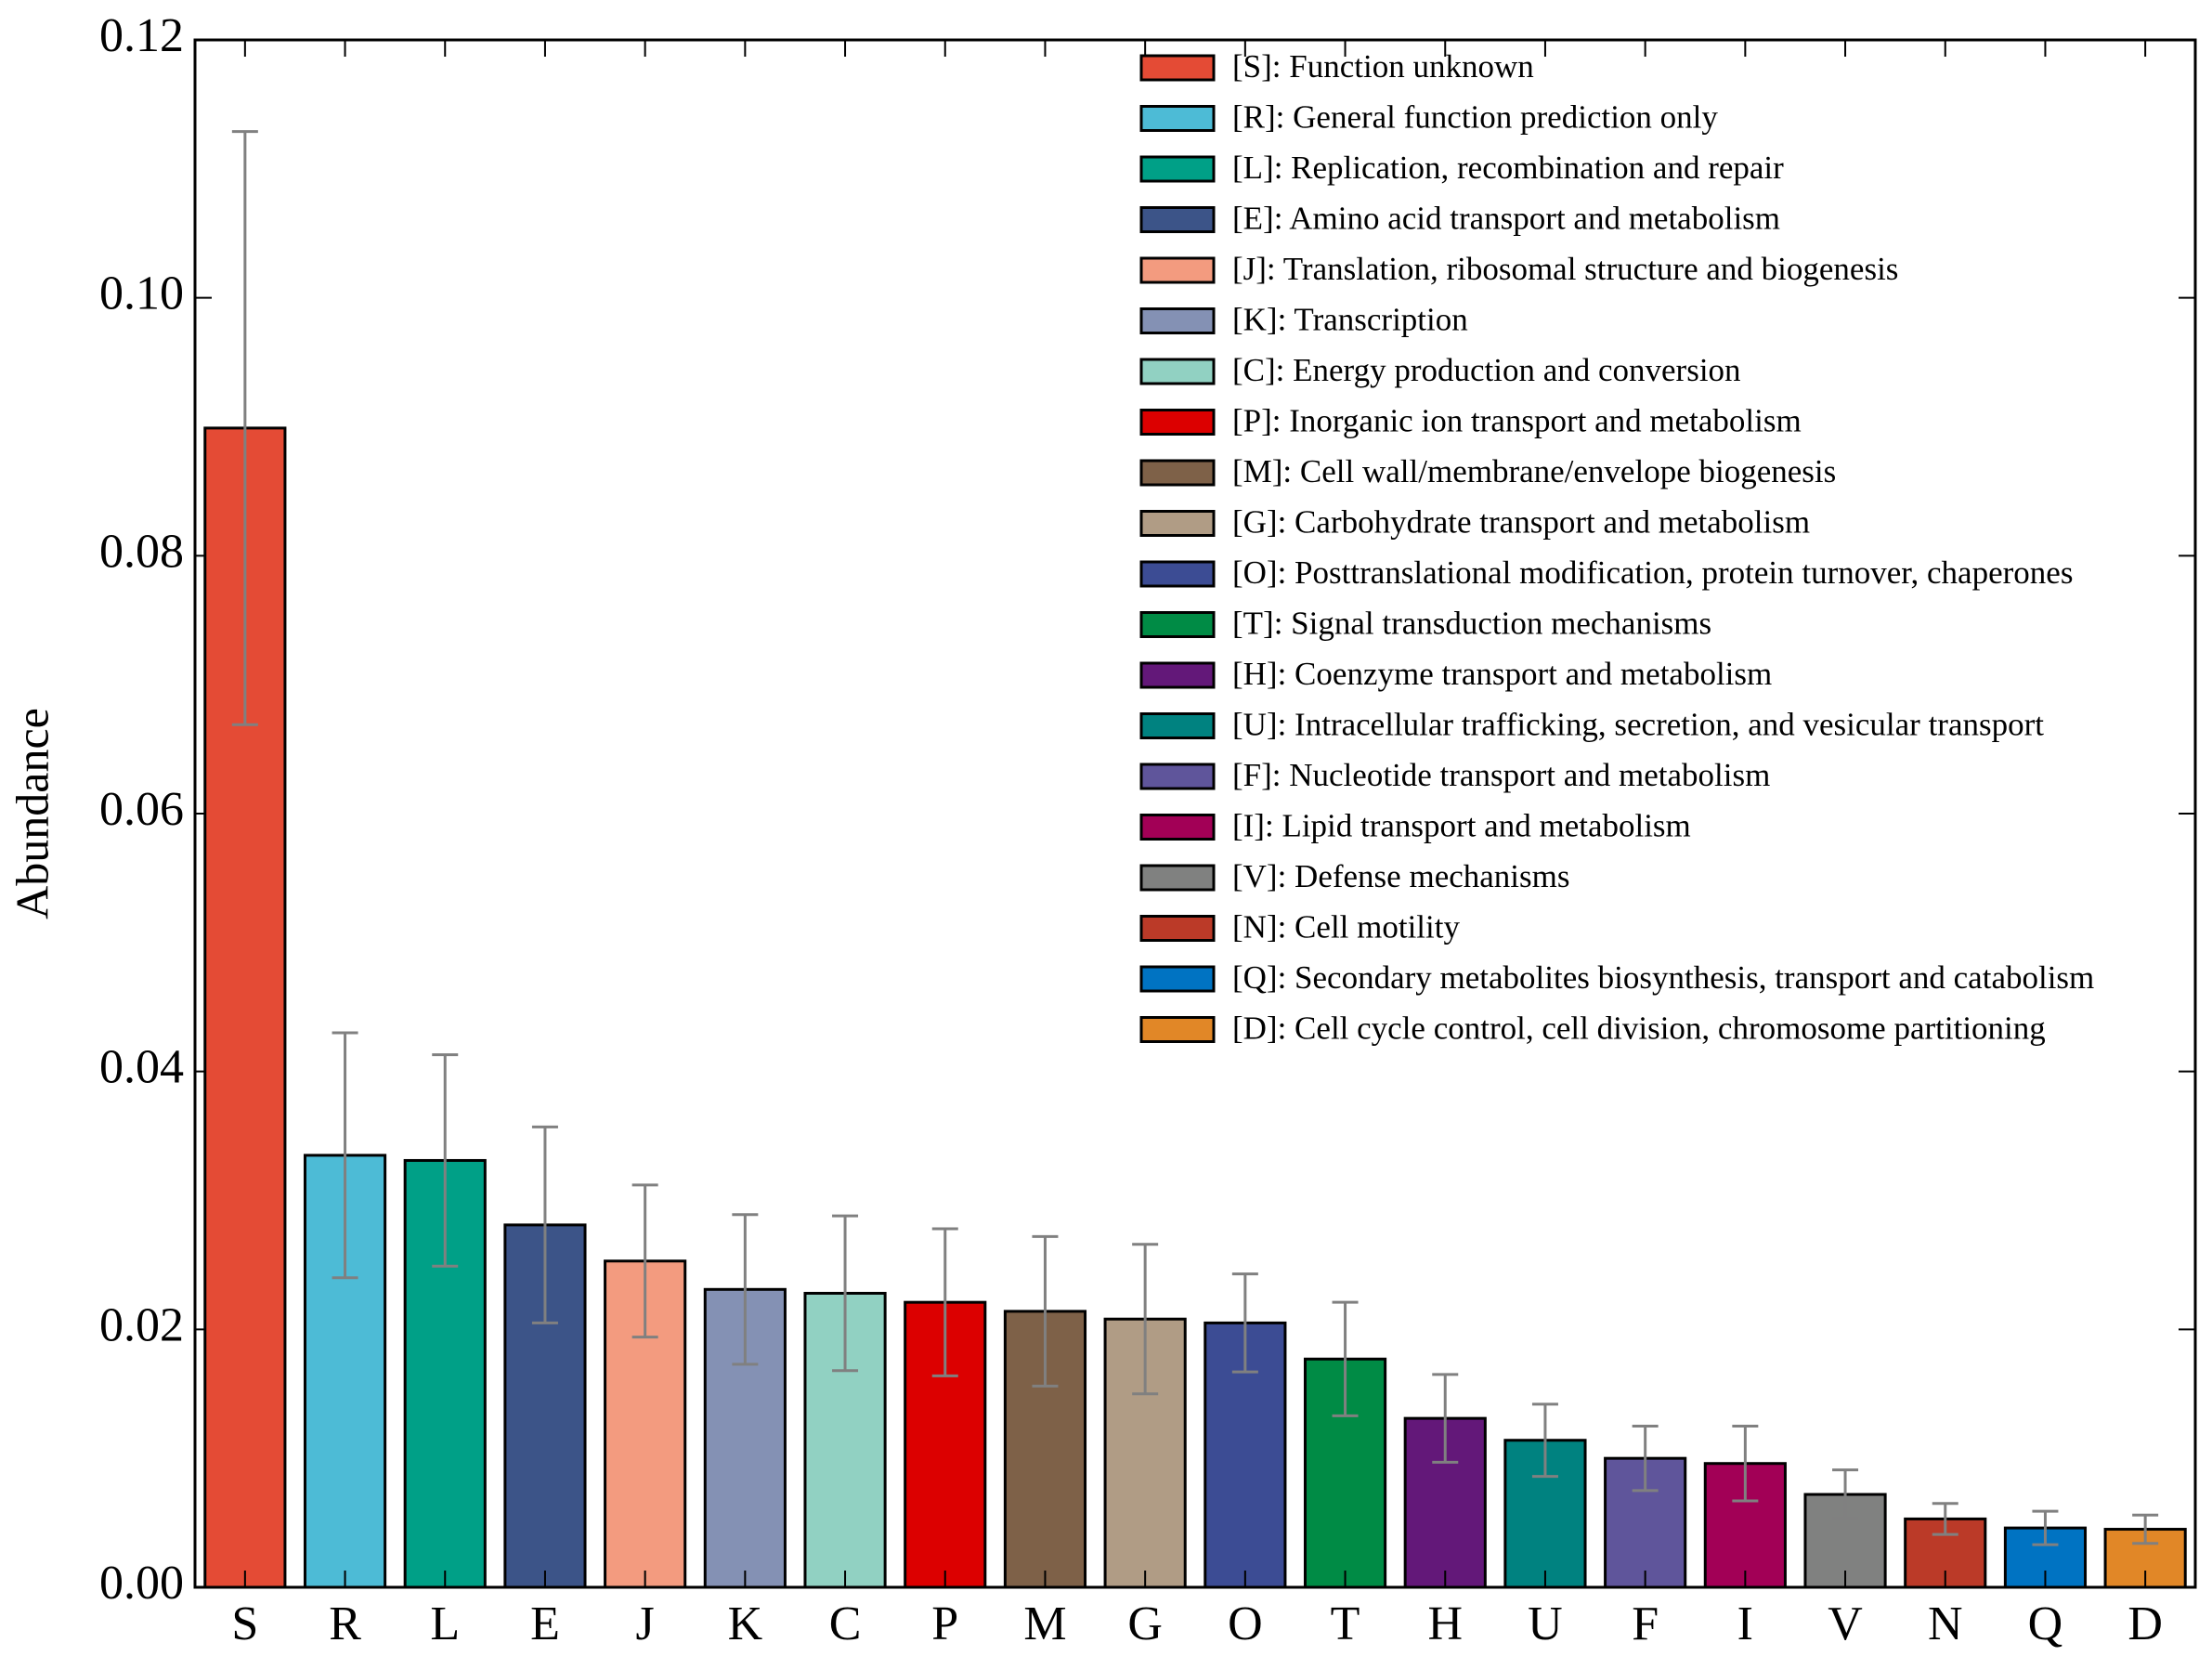 The image size is (2212, 1669). What do you see at coordinates (2045, 1623) in the screenshot?
I see `x-tick-label: Q` at bounding box center [2045, 1623].